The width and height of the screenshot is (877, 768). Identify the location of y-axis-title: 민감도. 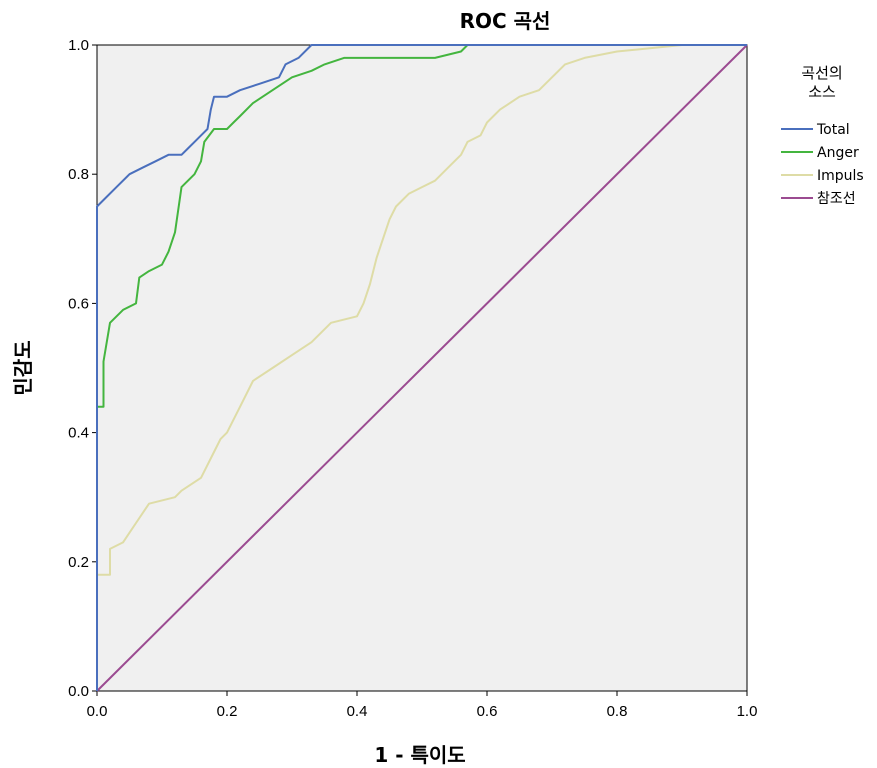
(23, 367).